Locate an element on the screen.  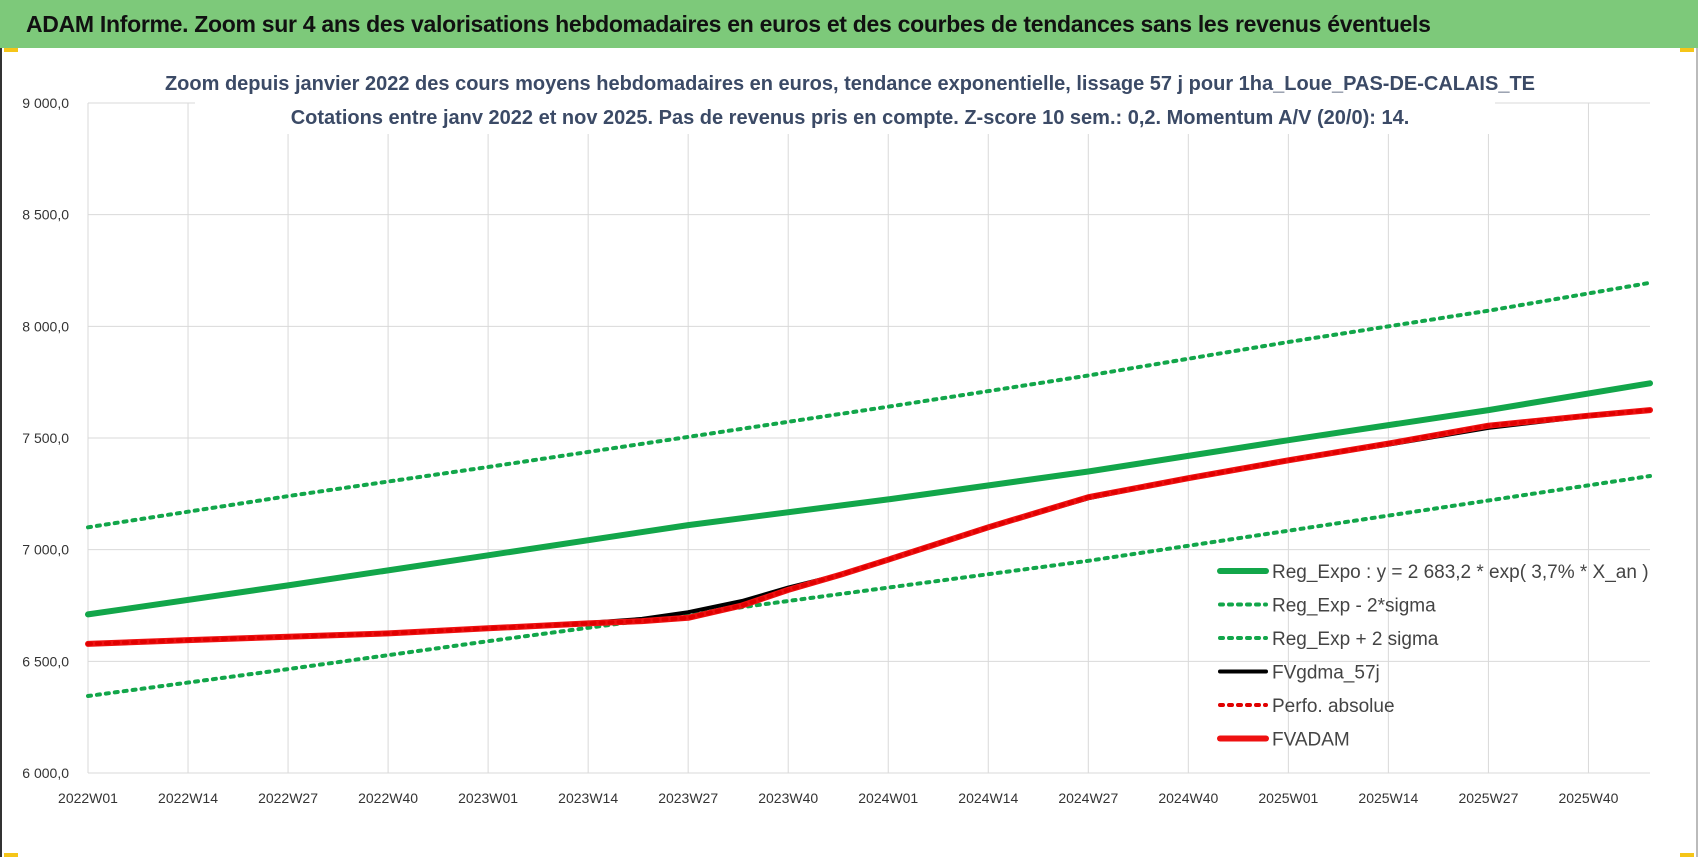
x-tick-label: 2023W14 is located at coordinates (588, 798).